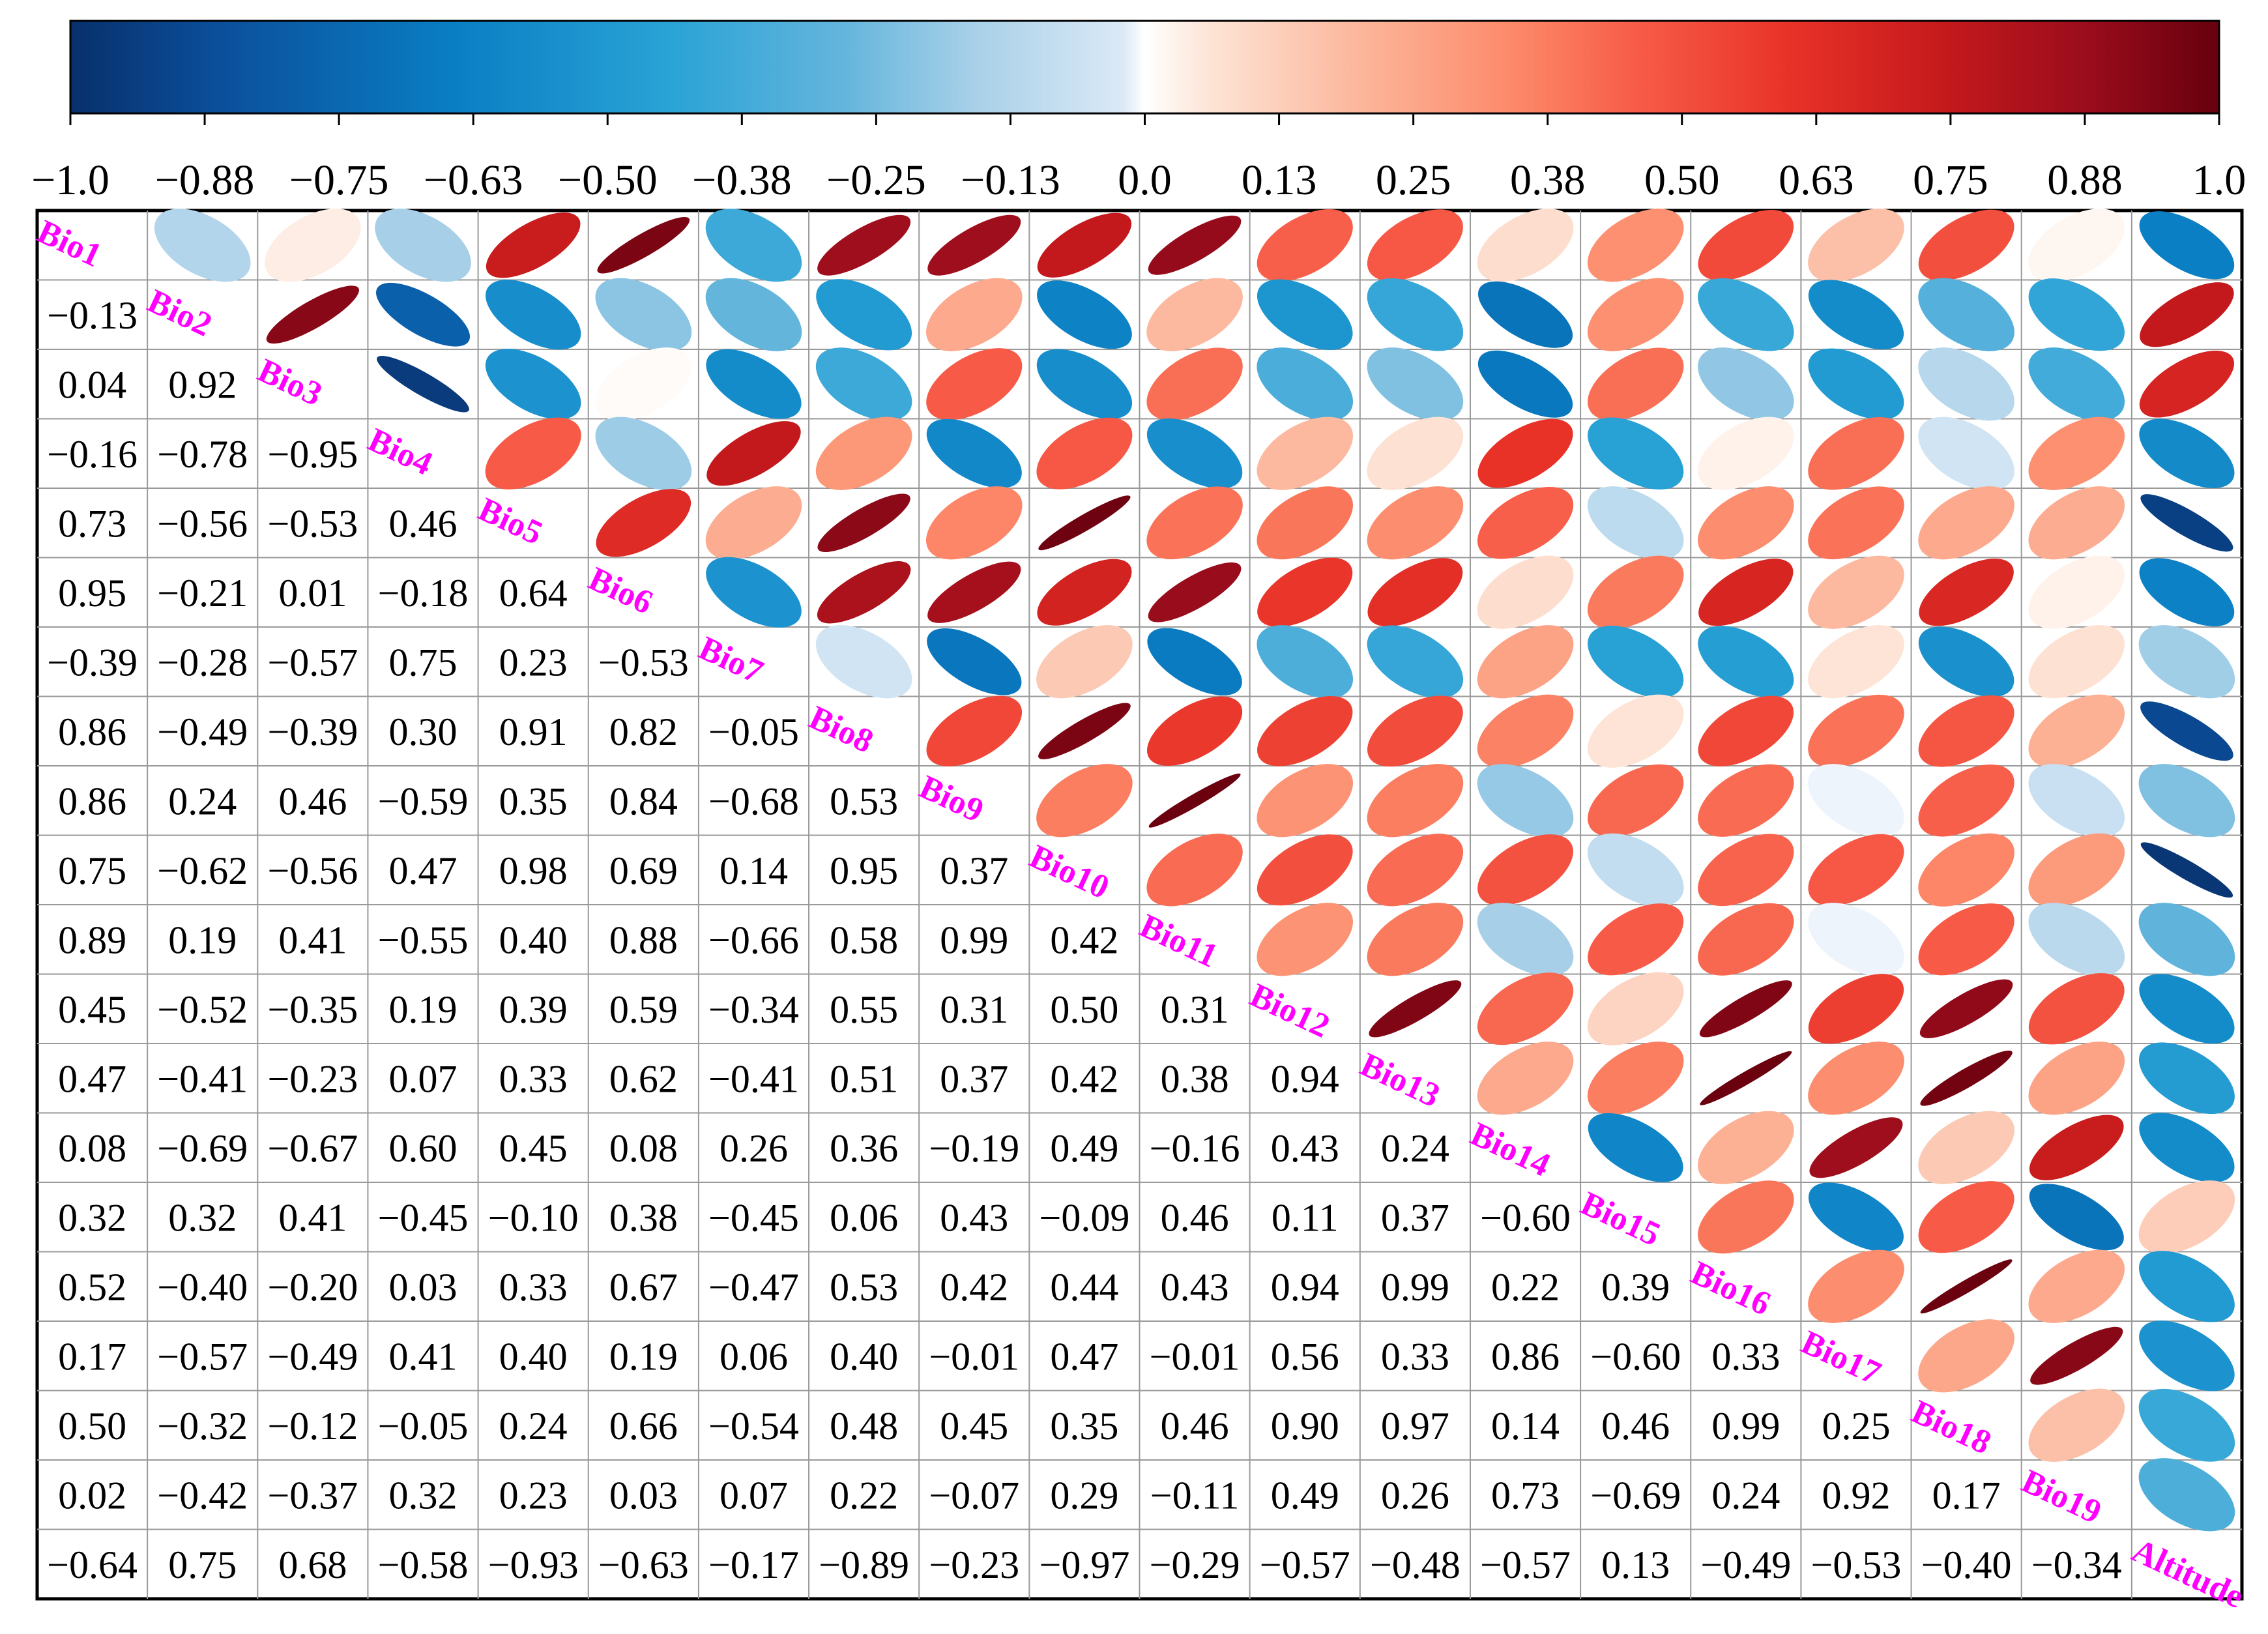  I want to click on correlation-value: 0.39, so click(1635, 1287).